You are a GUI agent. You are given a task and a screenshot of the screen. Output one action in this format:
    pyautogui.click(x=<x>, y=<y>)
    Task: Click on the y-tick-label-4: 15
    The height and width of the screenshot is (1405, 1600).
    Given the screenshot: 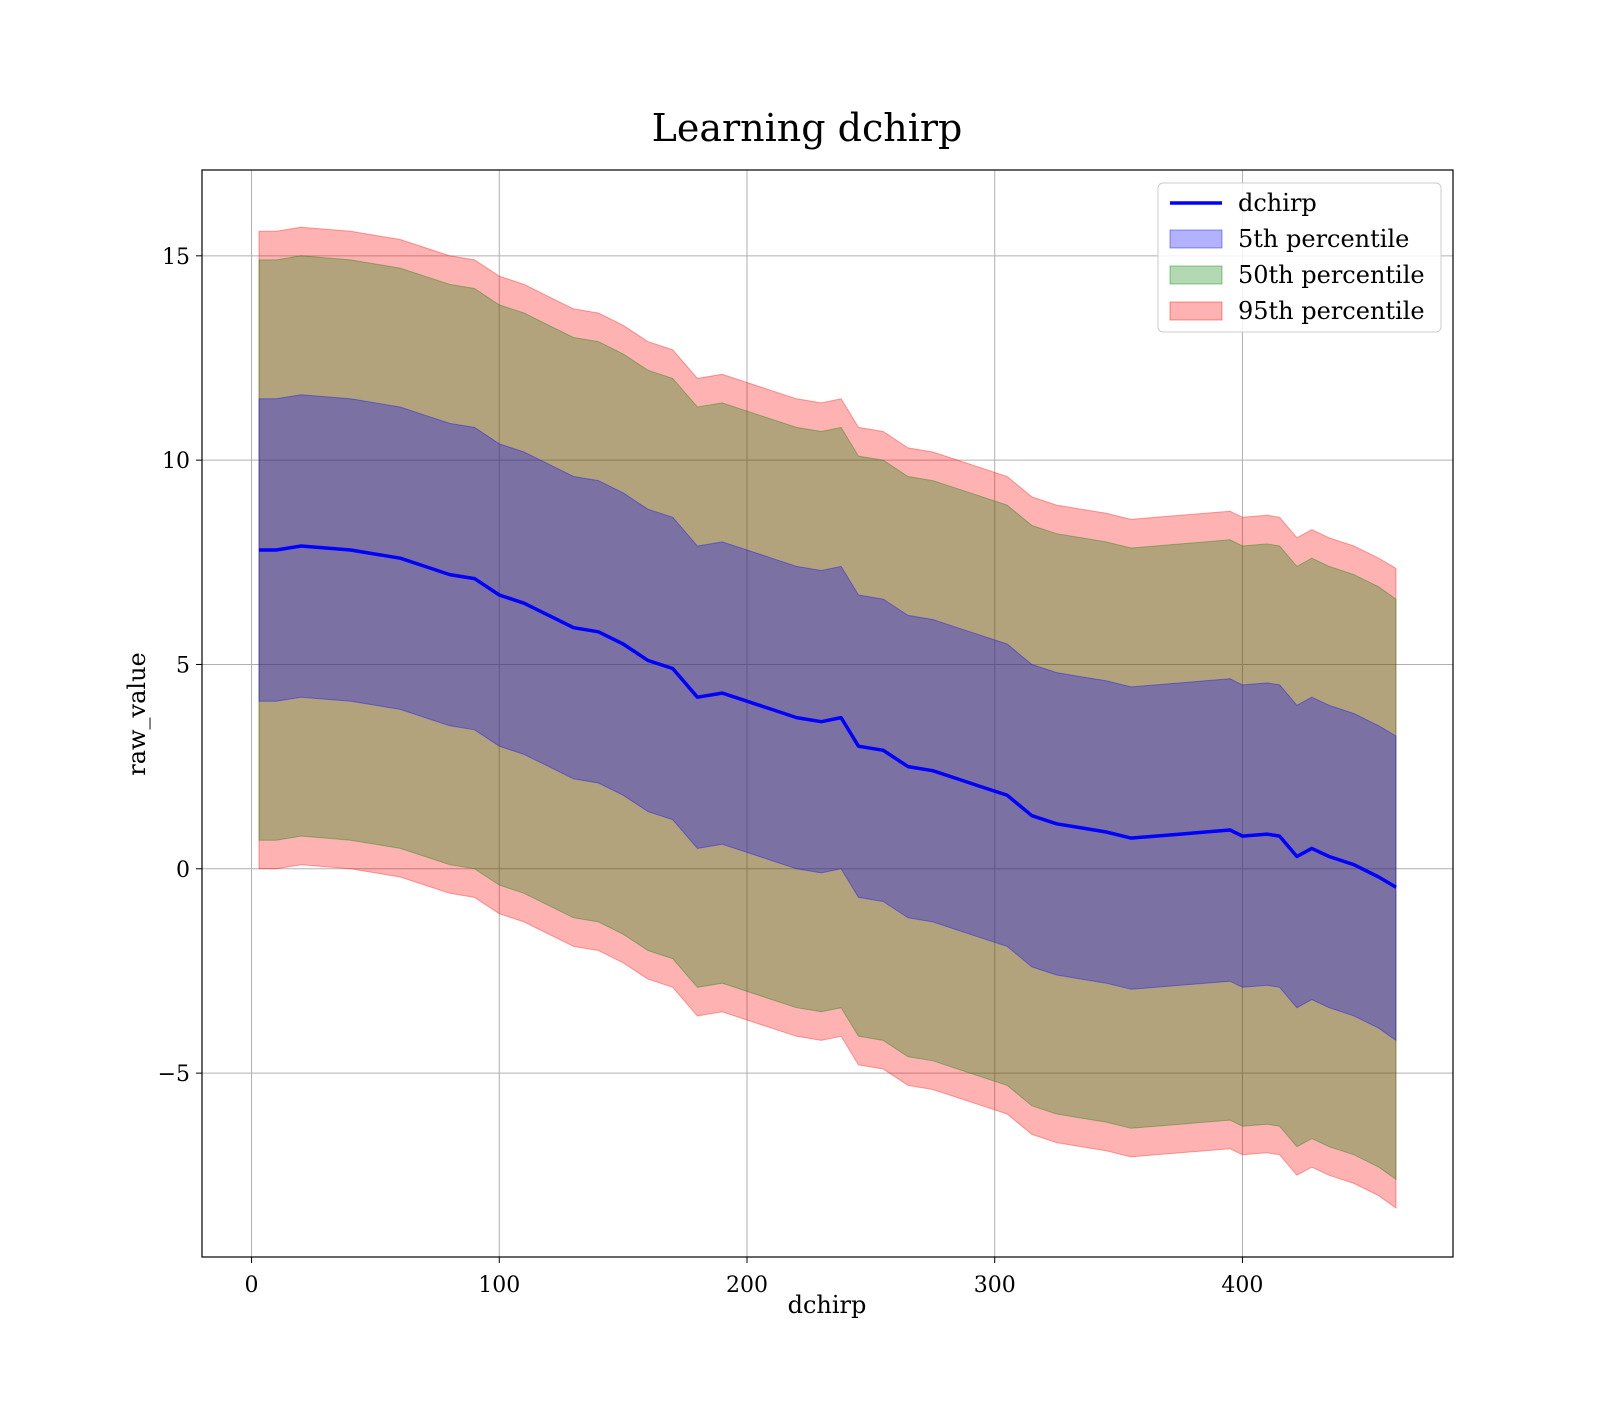 What is the action you would take?
    pyautogui.click(x=176, y=257)
    